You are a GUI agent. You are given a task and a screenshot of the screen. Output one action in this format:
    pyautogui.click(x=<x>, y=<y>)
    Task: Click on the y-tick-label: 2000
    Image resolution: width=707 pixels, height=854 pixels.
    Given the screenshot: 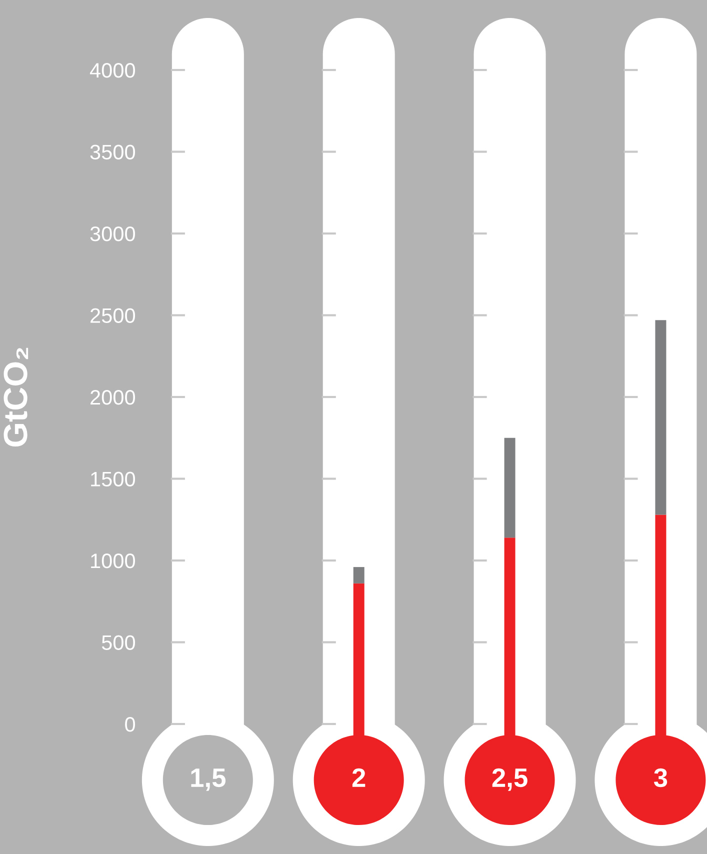 What is the action you would take?
    pyautogui.click(x=113, y=397)
    